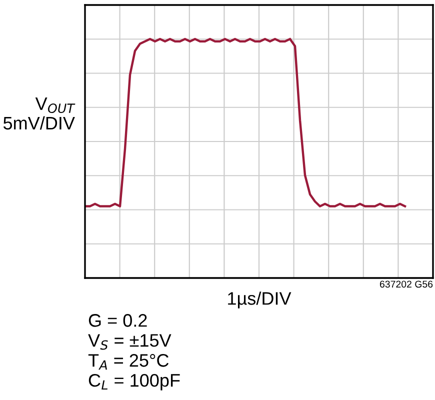  I want to click on text: G = 0.2, so click(117, 320).